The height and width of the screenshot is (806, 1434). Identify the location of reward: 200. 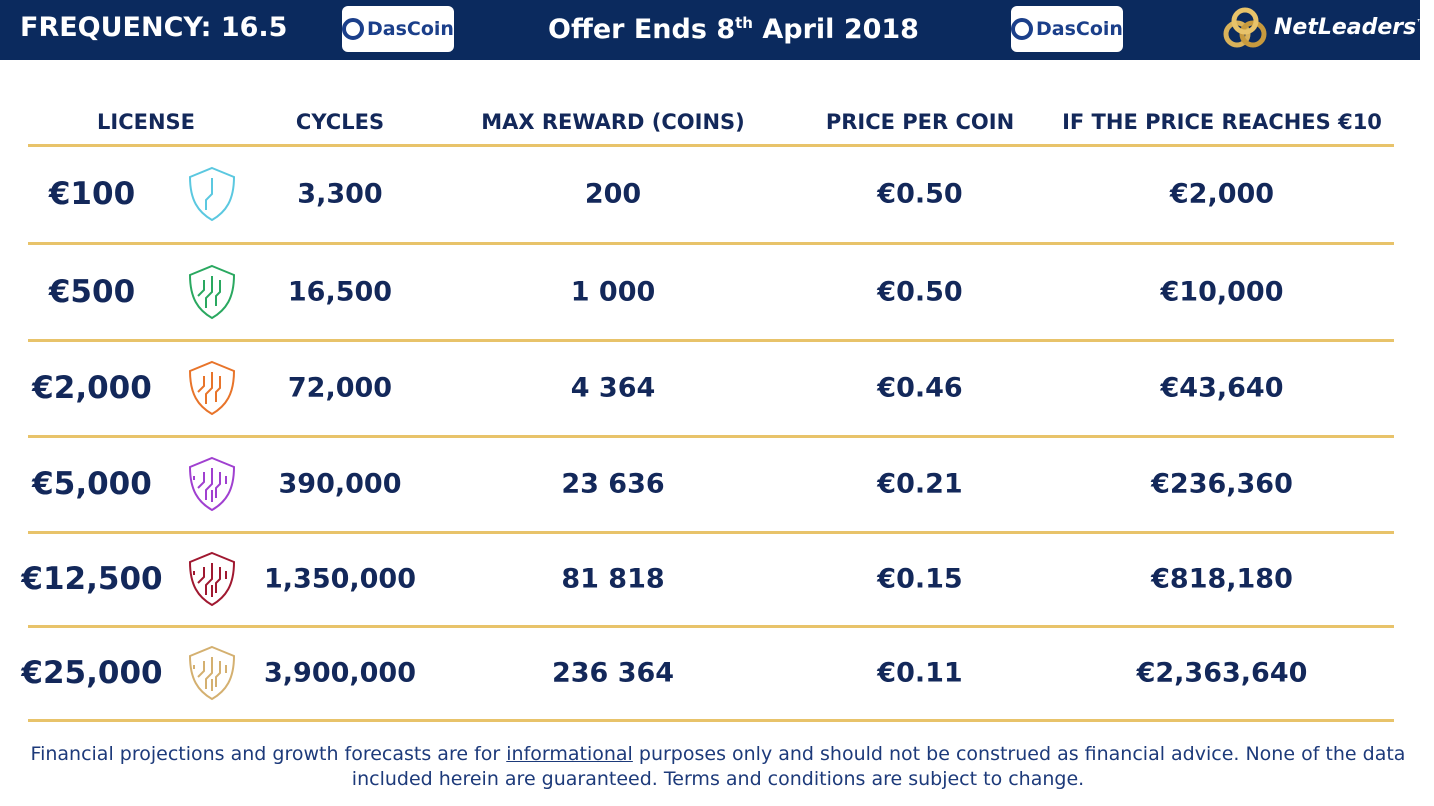
(613, 194).